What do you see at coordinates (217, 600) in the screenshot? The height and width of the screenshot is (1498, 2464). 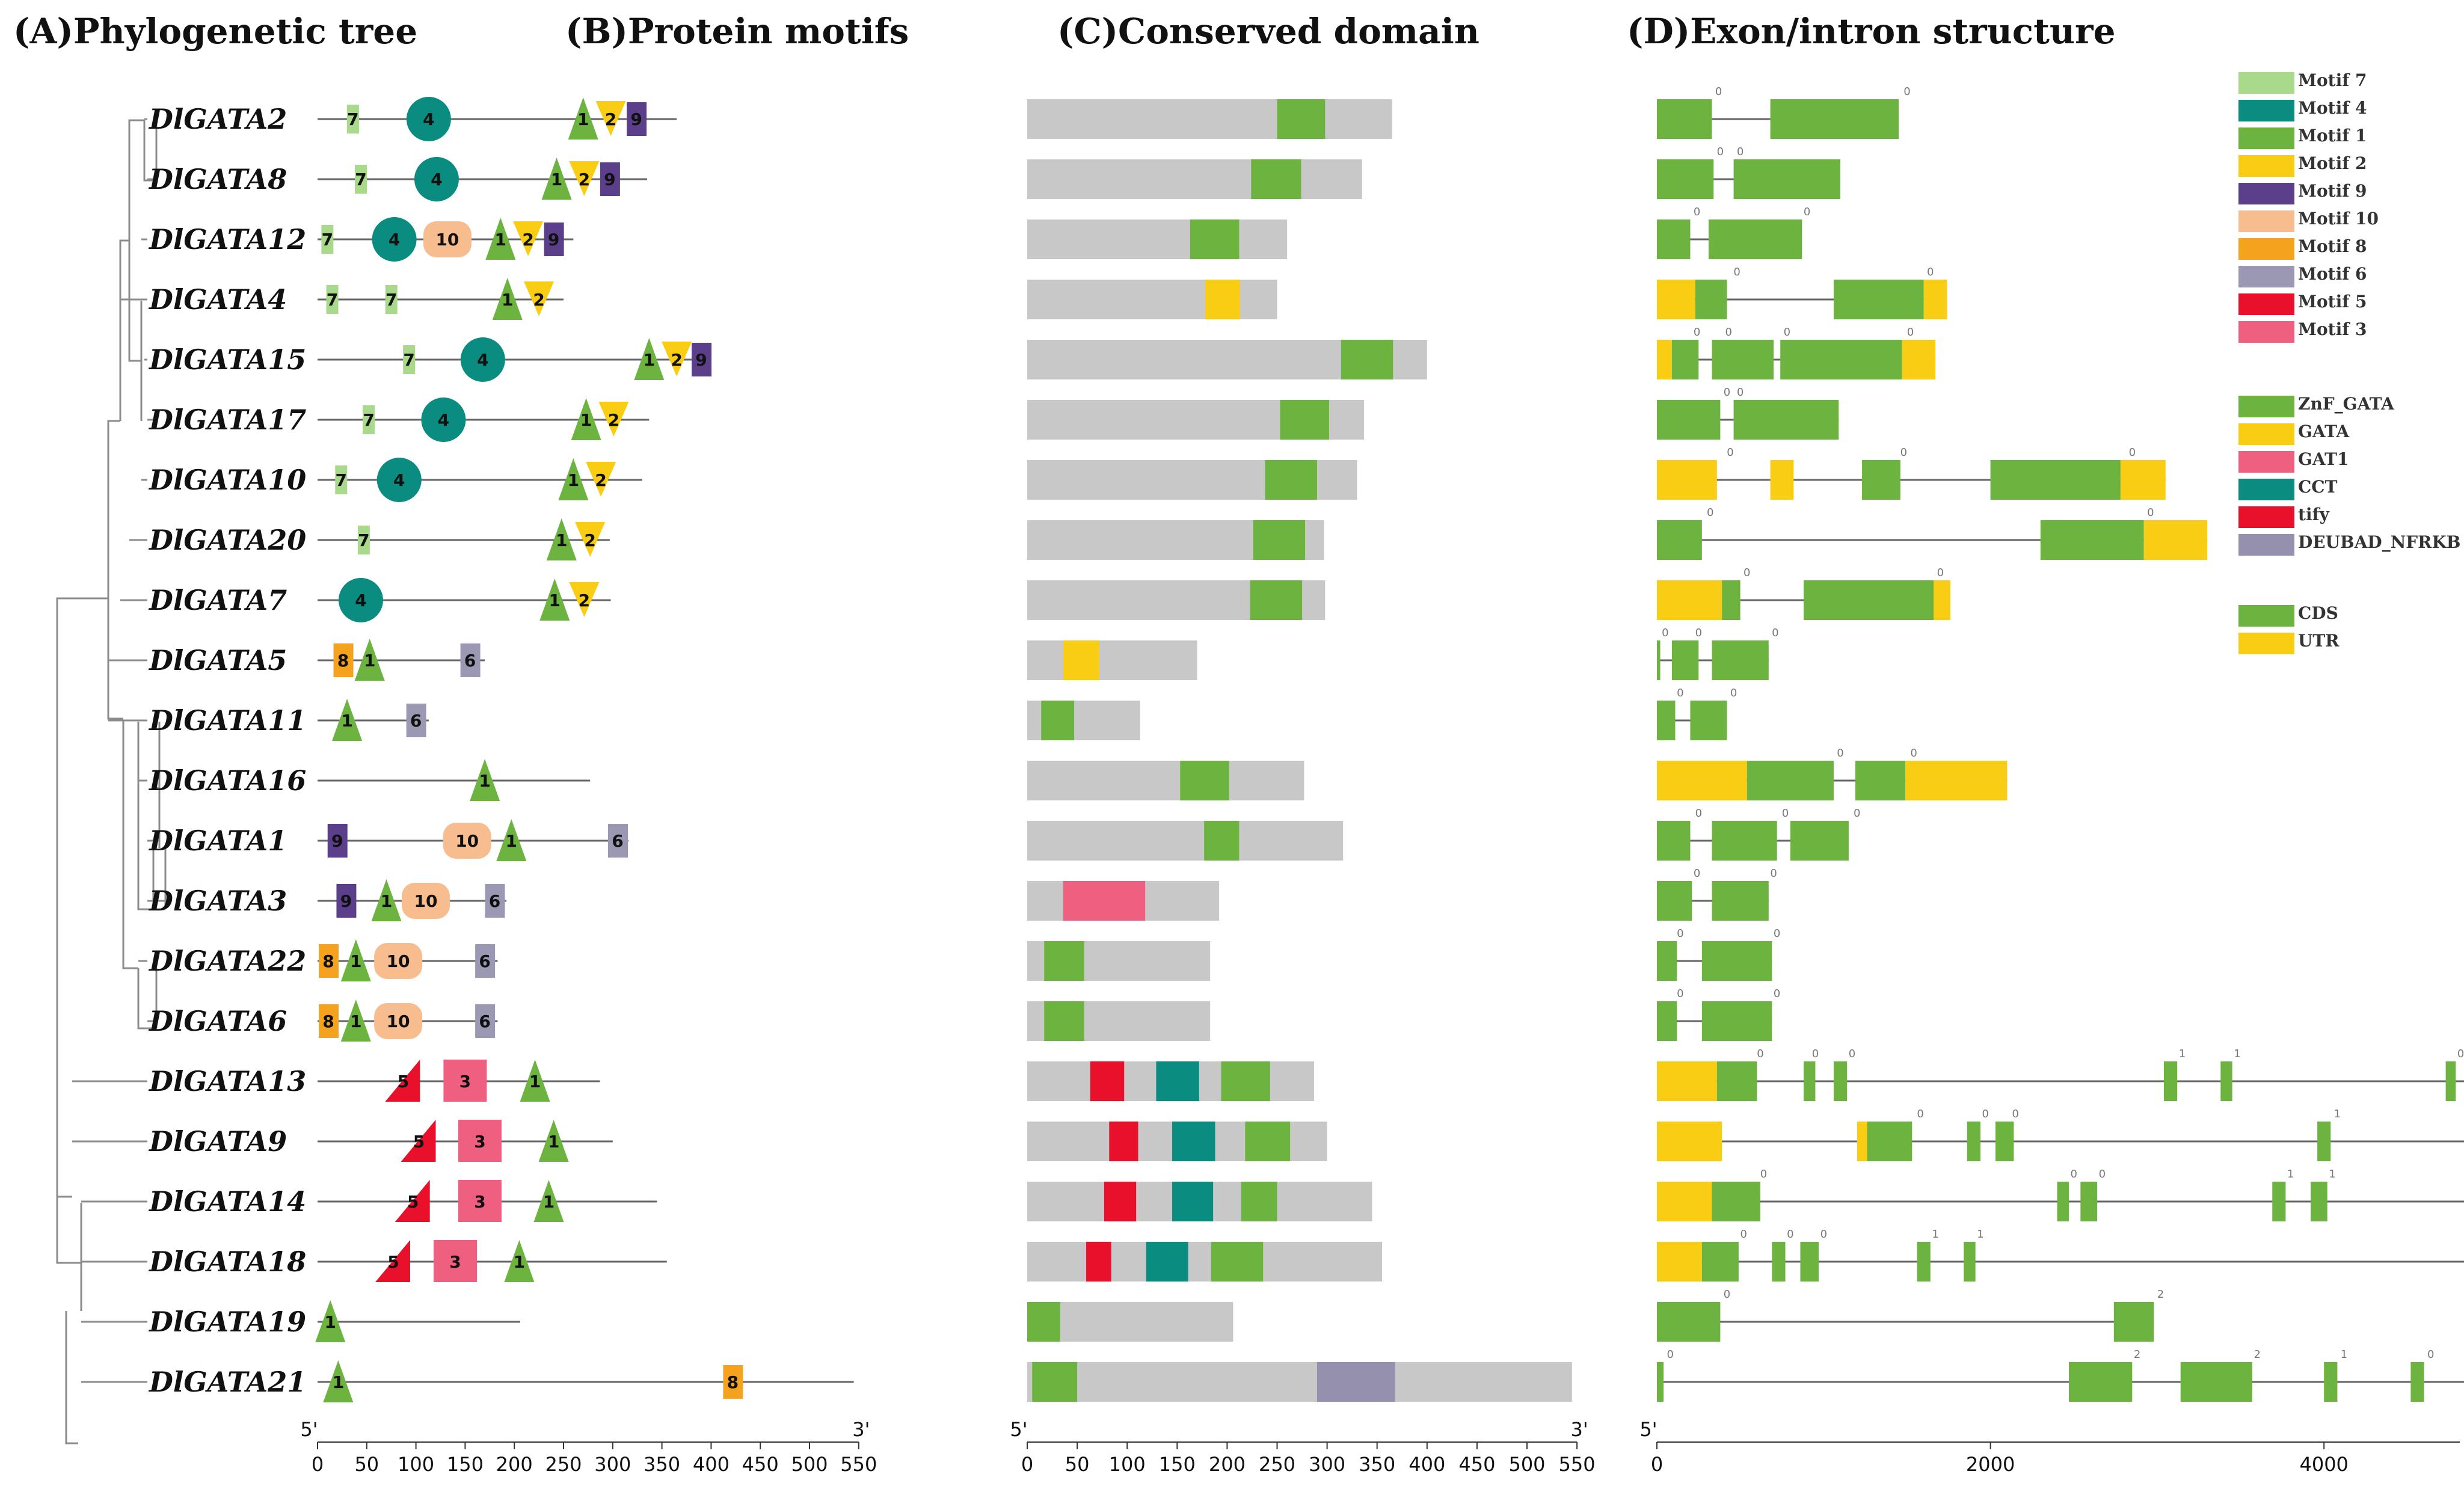 I see `gene-label: DlGATA7` at bounding box center [217, 600].